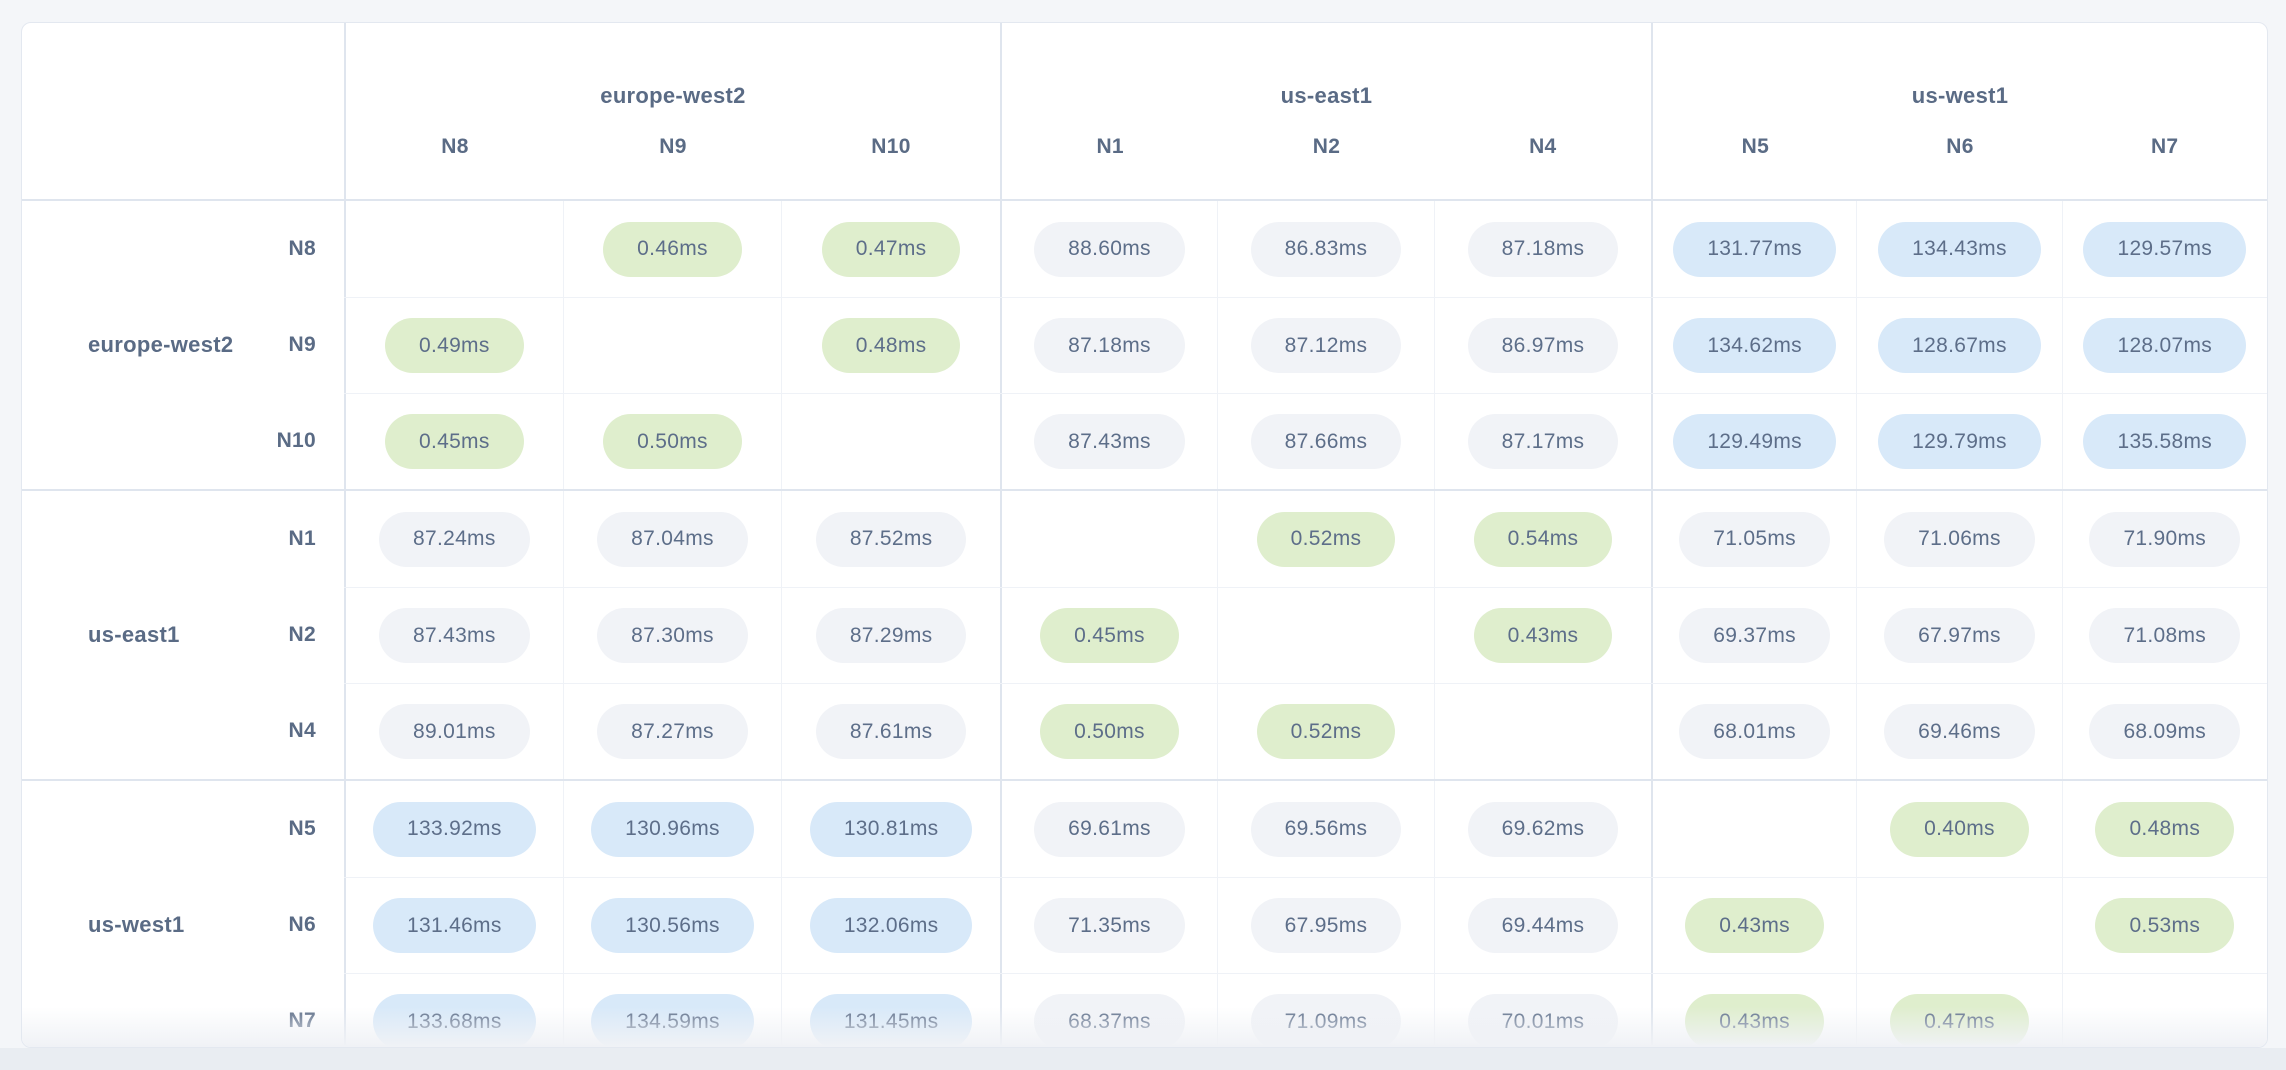  What do you see at coordinates (2164, 539) in the screenshot?
I see `latency-cell: 71.90ms` at bounding box center [2164, 539].